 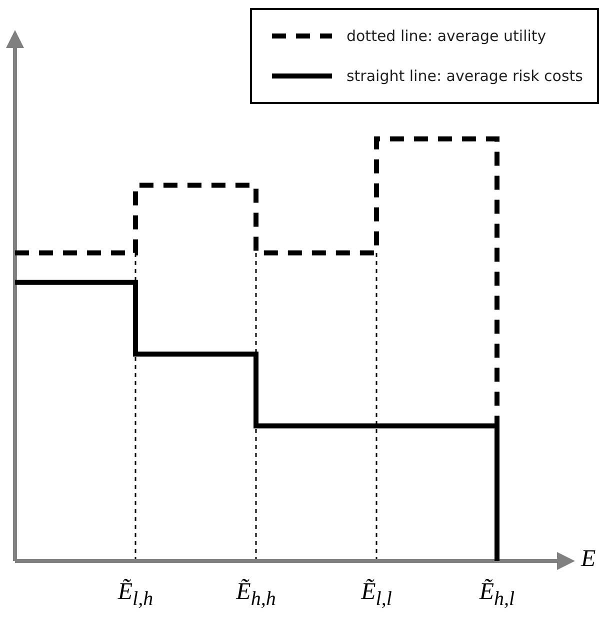 What do you see at coordinates (588, 559) in the screenshot?
I see `x-axis-title: E` at bounding box center [588, 559].